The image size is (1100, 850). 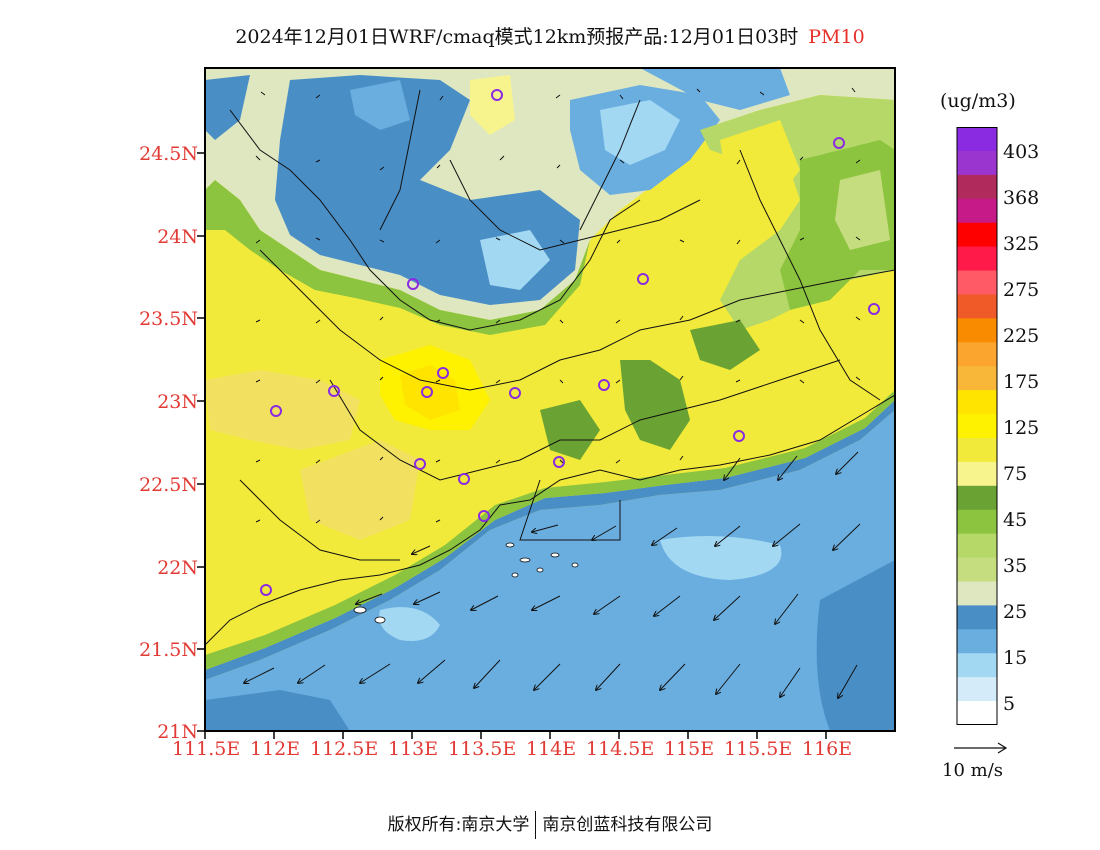 I want to click on legend-unit: (ug/m3), so click(x=978, y=101).